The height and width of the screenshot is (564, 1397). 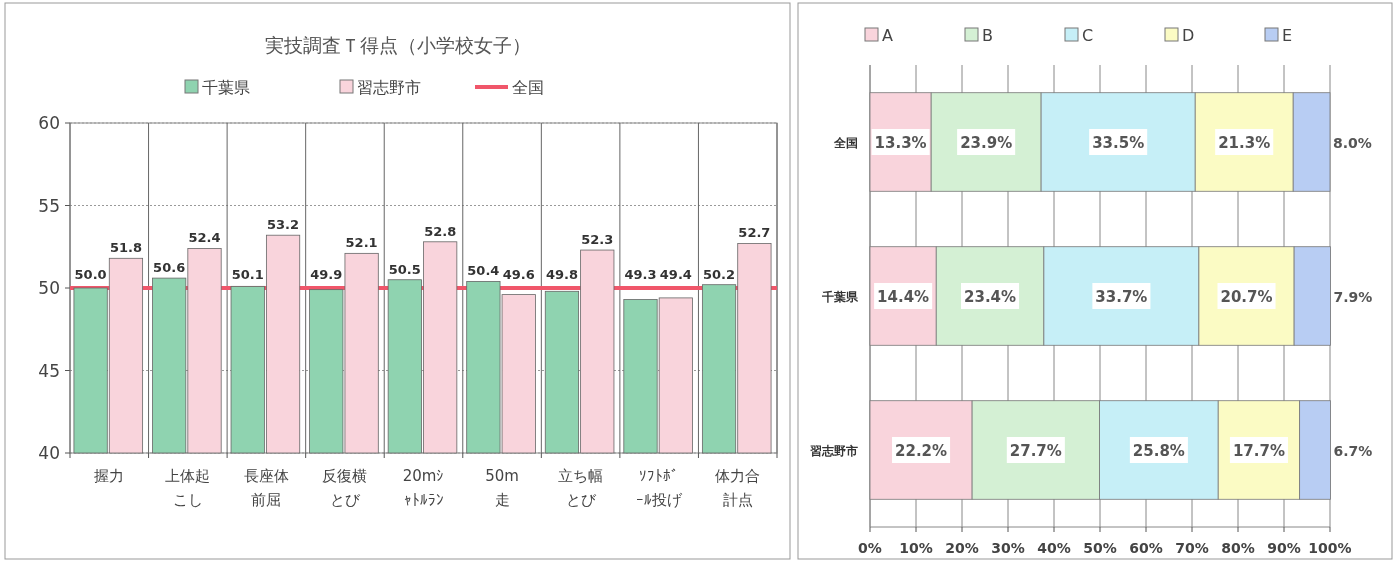 What do you see at coordinates (845, 143) in the screenshot?
I see `y-tick-label: 全国` at bounding box center [845, 143].